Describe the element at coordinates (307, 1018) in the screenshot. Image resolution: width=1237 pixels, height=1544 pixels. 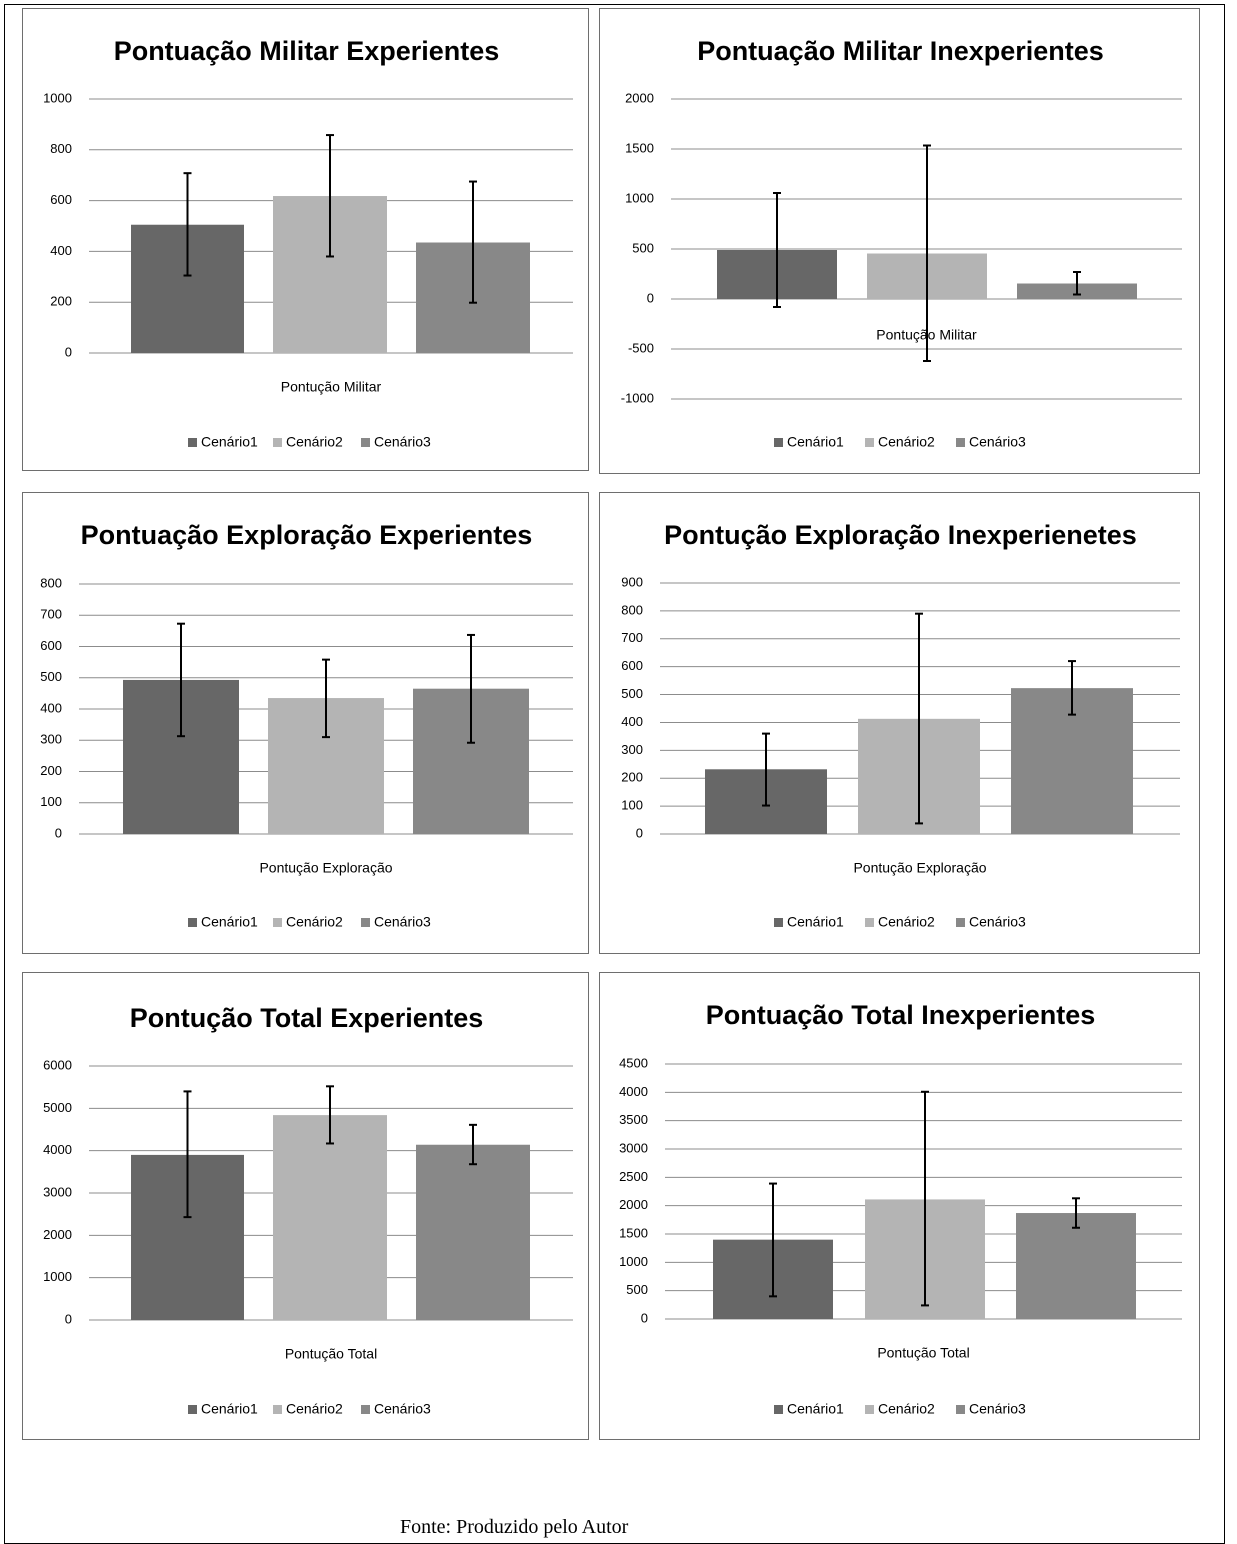
I see `chart-title: Pontução Total Experientes` at that location.